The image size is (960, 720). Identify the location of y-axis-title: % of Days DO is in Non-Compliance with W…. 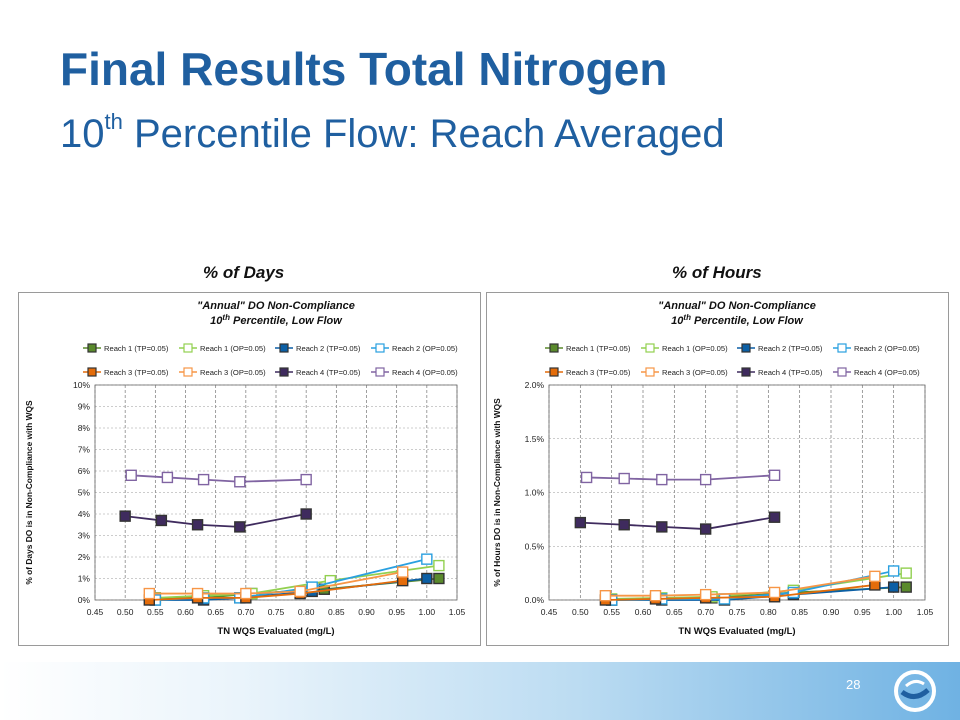
(29, 492).